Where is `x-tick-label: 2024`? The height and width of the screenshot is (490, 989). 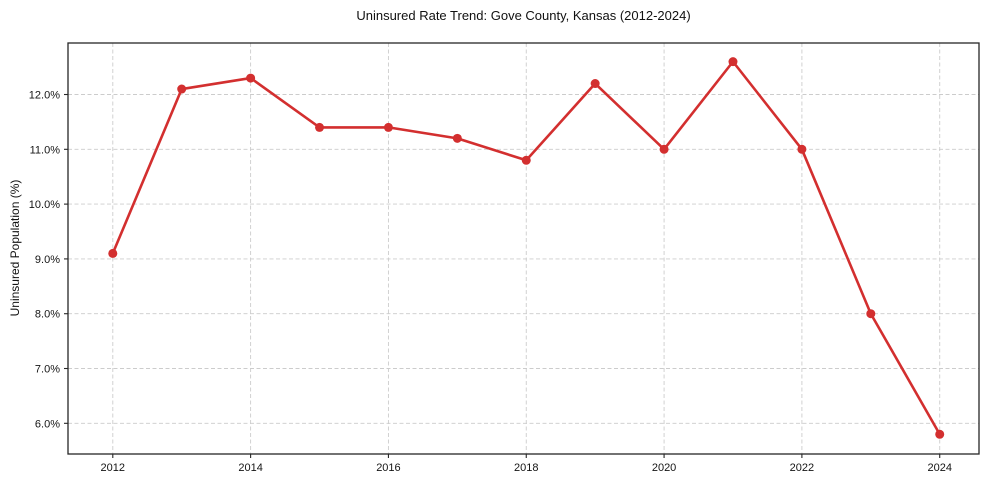 x-tick-label: 2024 is located at coordinates (939, 468).